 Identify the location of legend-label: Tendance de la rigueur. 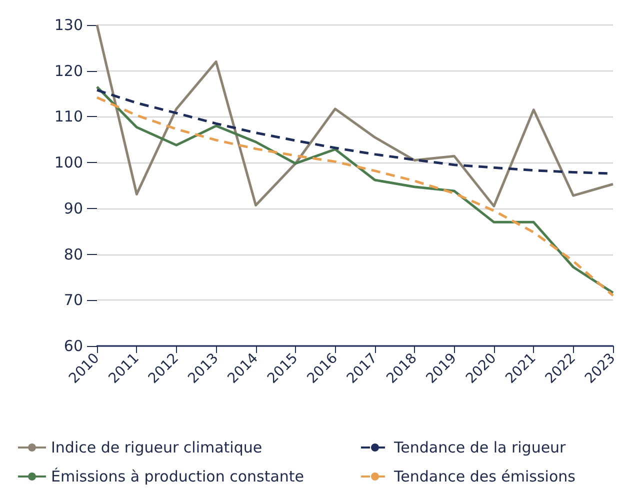
(480, 447).